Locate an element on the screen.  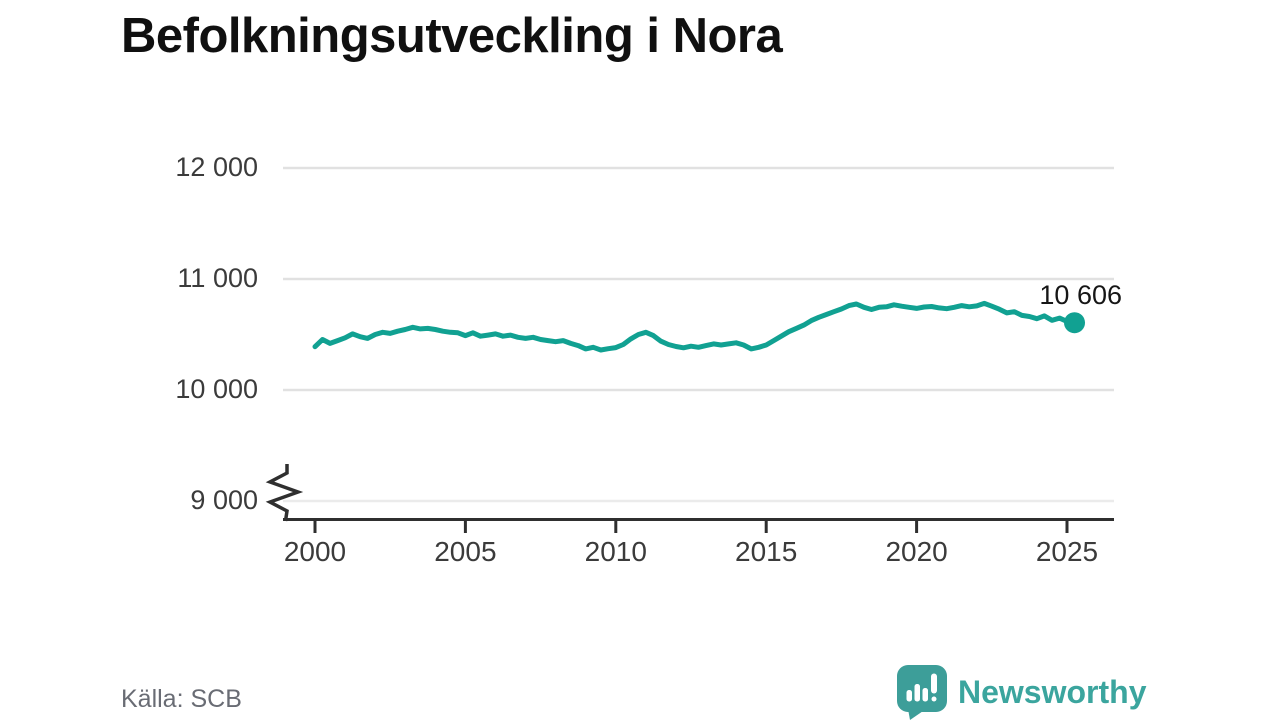
chart-title: Befolkningsutveckling i Nora is located at coordinates (452, 36).